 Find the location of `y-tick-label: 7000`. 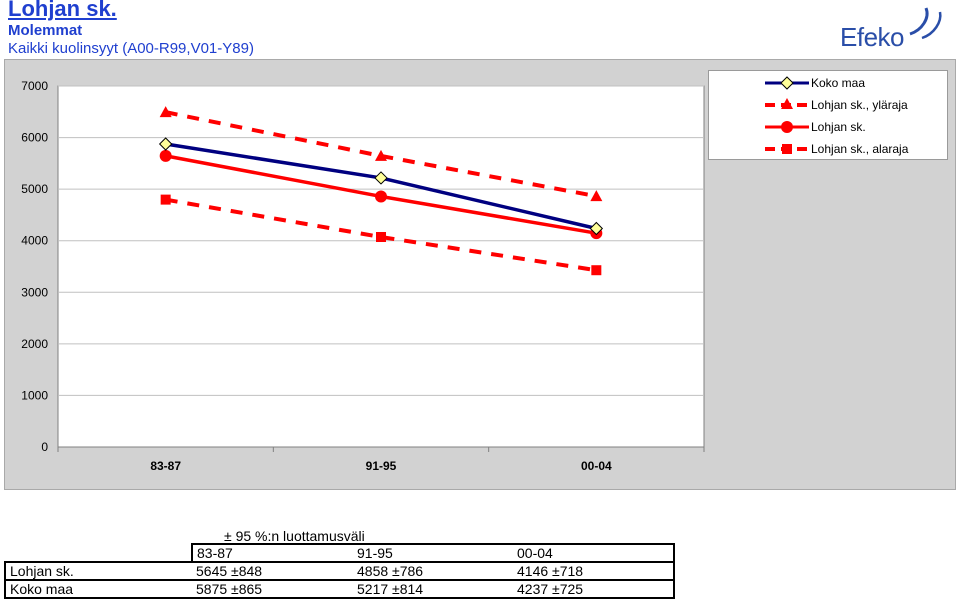

y-tick-label: 7000 is located at coordinates (34, 86).